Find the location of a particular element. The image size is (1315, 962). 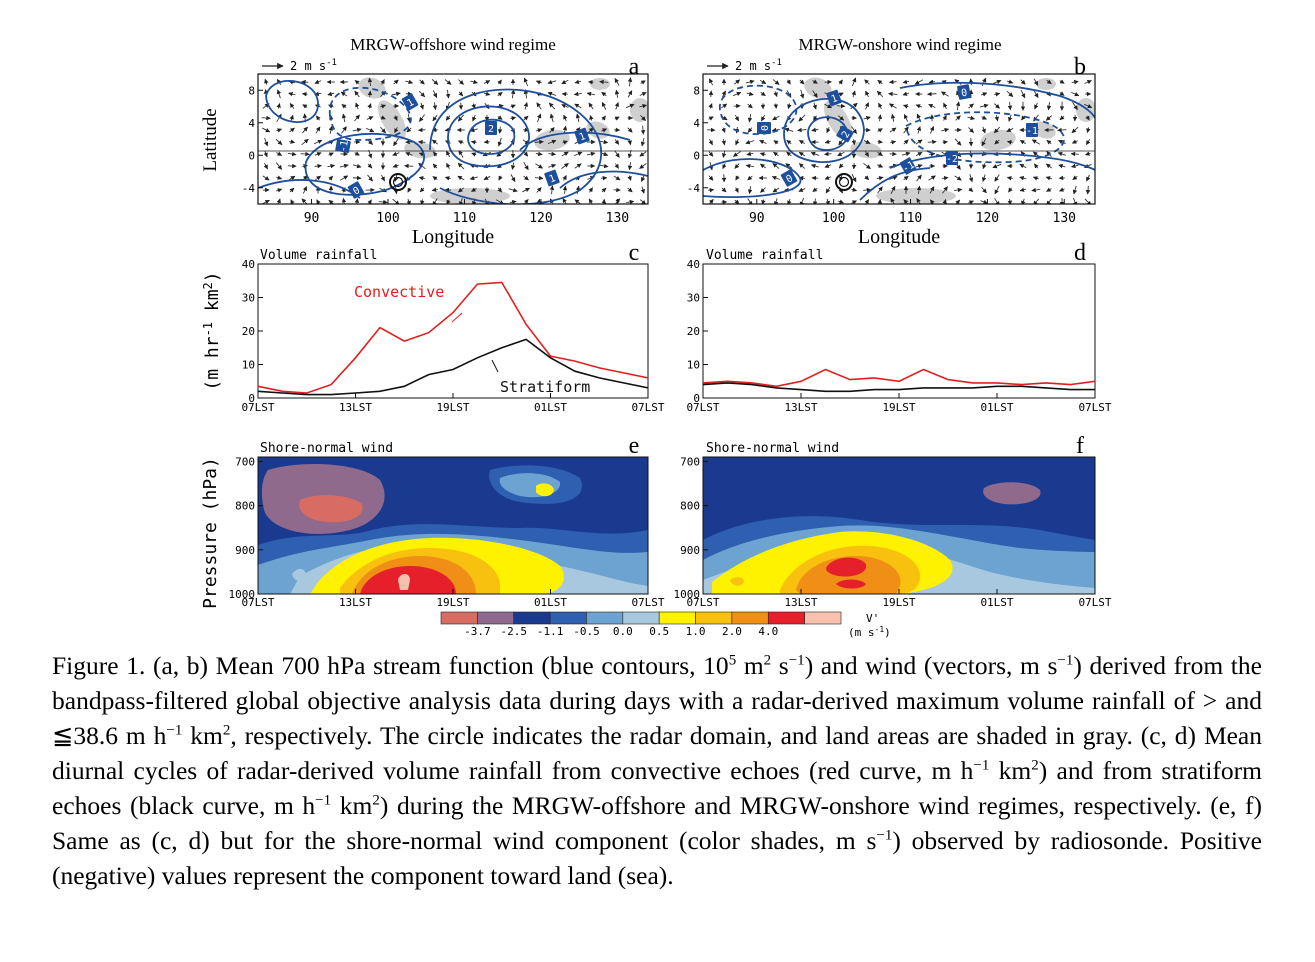

panel-d-frame is located at coordinates (899, 331).